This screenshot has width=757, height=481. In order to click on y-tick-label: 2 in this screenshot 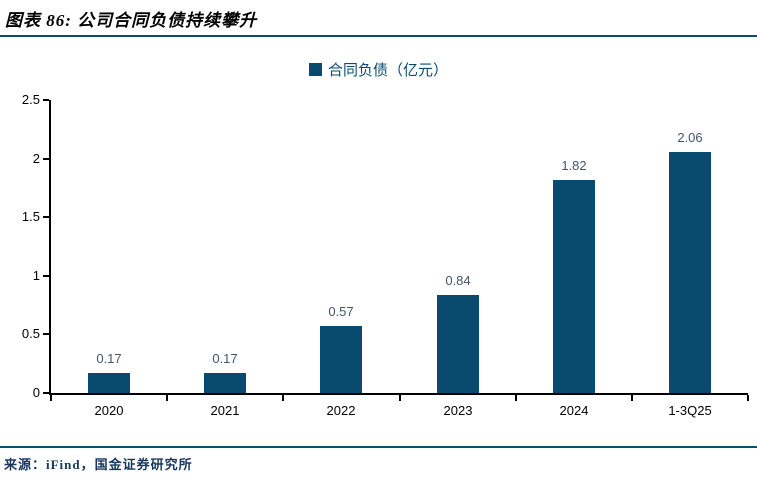, I will do `click(36, 158)`.